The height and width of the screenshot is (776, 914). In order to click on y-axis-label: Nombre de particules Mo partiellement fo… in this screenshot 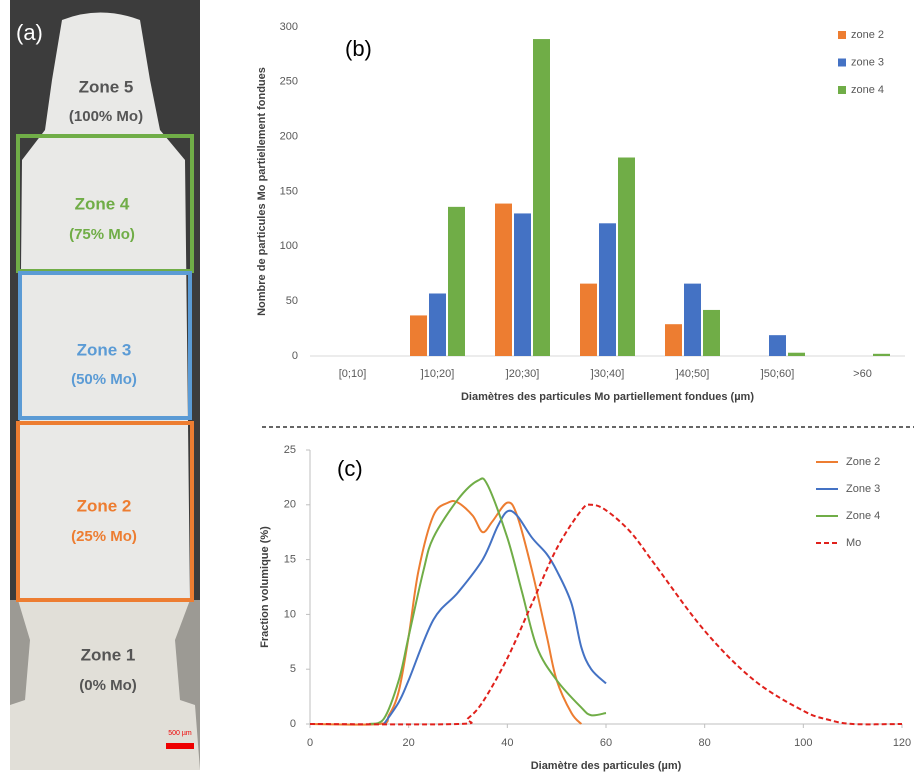, I will do `click(262, 191)`.